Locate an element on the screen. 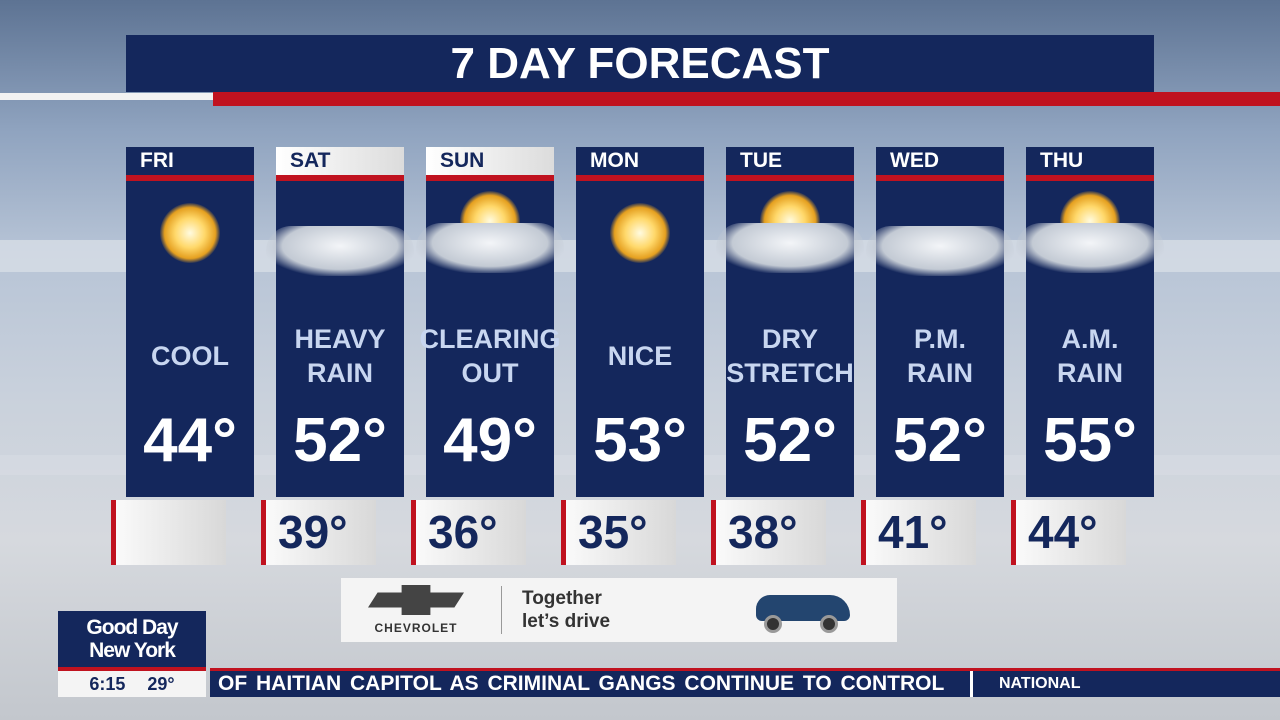  low-temp: 36° is located at coordinates (468, 532).